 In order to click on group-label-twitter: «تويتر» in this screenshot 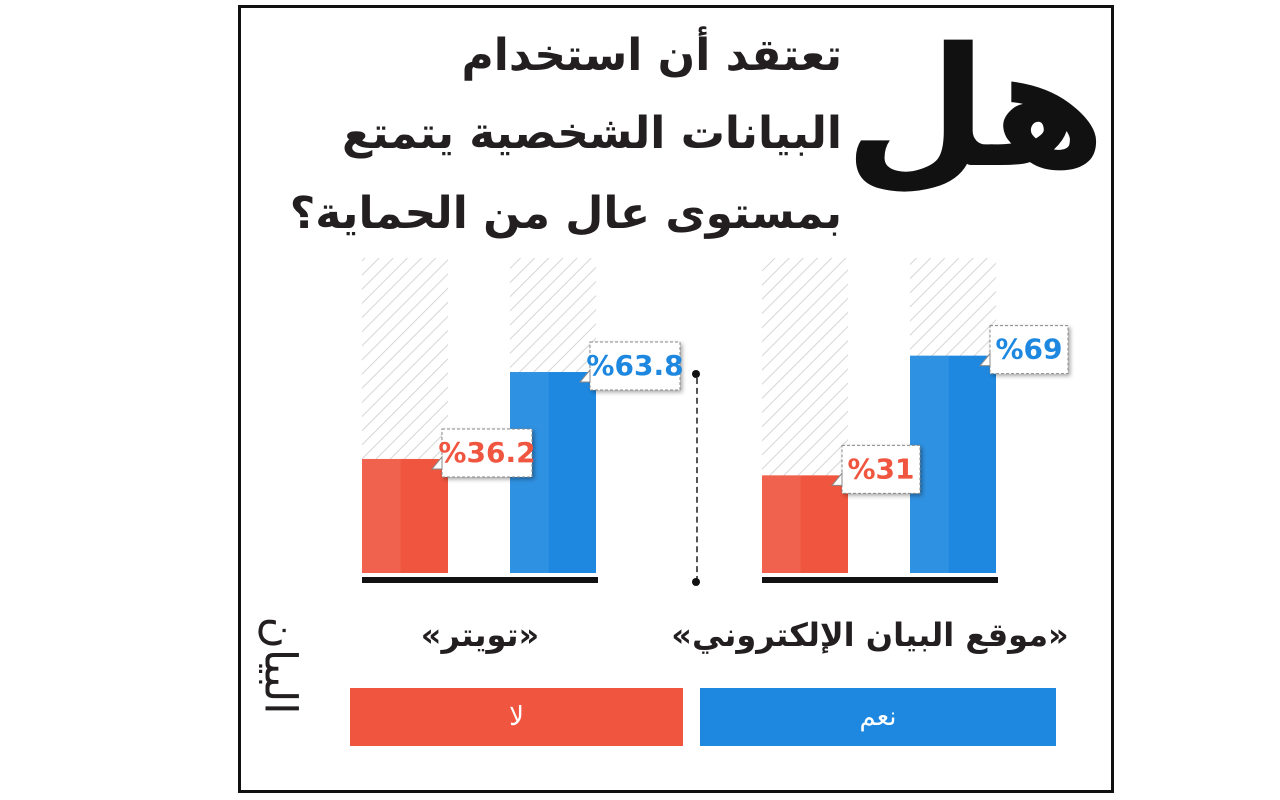, I will do `click(480, 635)`.